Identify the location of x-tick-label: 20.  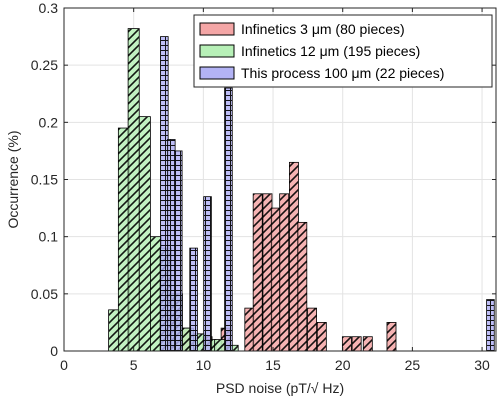
(343, 365).